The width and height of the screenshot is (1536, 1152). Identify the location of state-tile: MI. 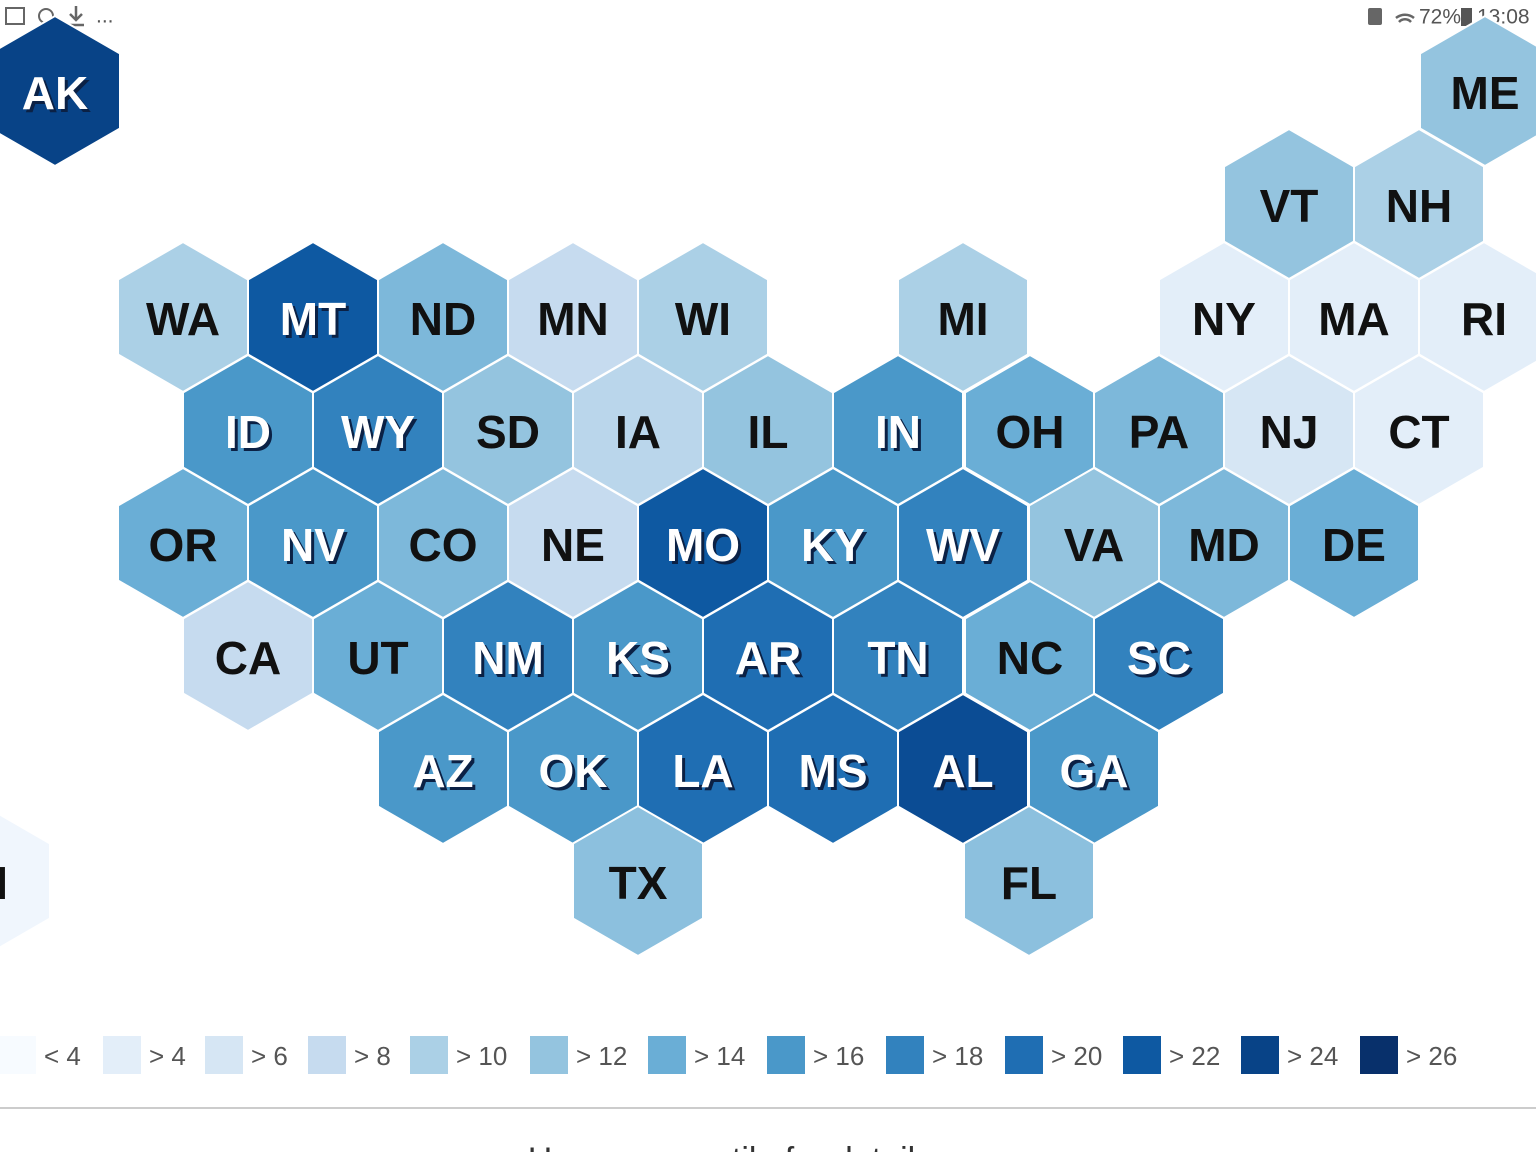
(963, 317).